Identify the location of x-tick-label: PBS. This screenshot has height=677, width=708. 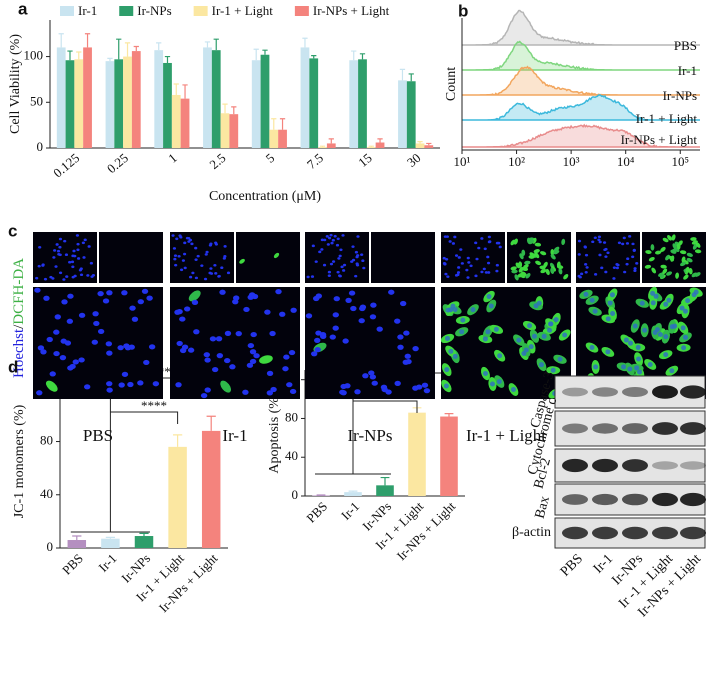
(72, 564).